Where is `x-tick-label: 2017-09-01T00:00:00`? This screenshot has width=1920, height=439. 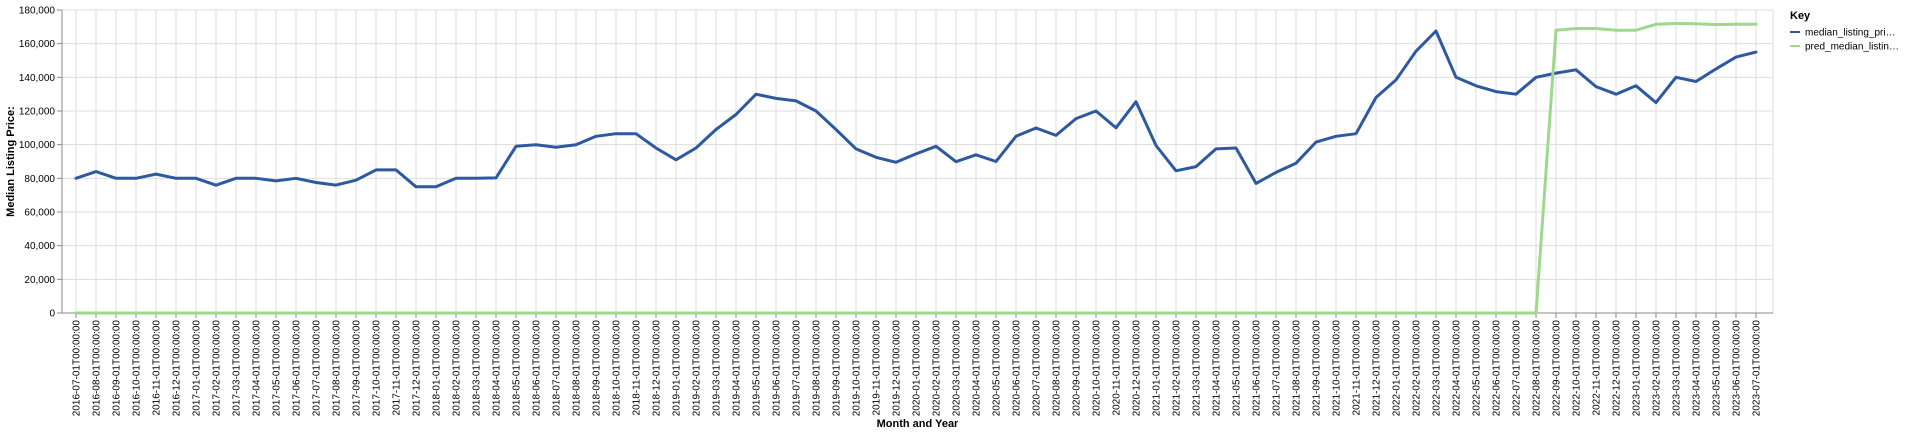
x-tick-label: 2017-09-01T00:00:00 is located at coordinates (357, 368).